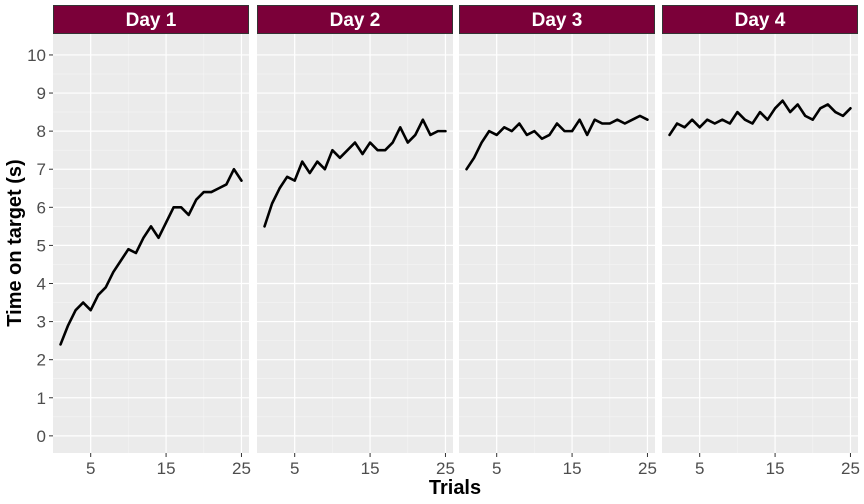 The image size is (864, 504). I want to click on y-tick-label: 6, so click(41, 207).